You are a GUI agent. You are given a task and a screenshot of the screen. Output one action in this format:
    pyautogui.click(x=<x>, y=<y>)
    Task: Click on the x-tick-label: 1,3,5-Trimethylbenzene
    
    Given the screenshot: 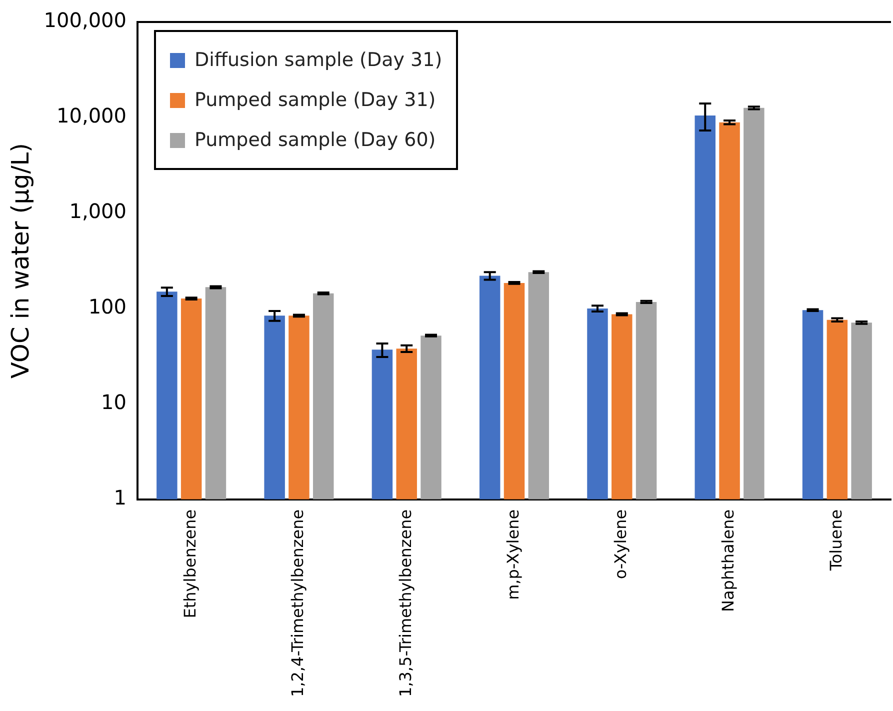 What is the action you would take?
    pyautogui.click(x=405, y=603)
    